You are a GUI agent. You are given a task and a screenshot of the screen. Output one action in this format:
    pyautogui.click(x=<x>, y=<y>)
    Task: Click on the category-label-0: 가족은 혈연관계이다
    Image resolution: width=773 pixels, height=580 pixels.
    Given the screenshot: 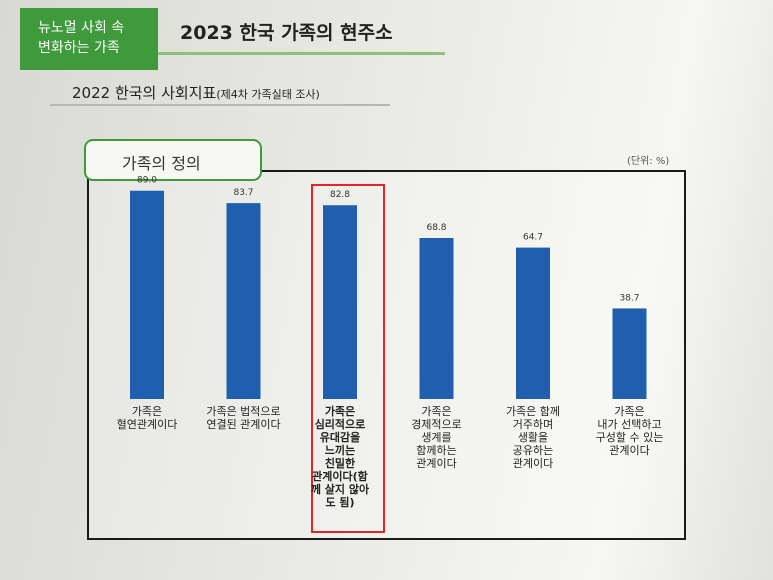 What is the action you would take?
    pyautogui.click(x=147, y=418)
    